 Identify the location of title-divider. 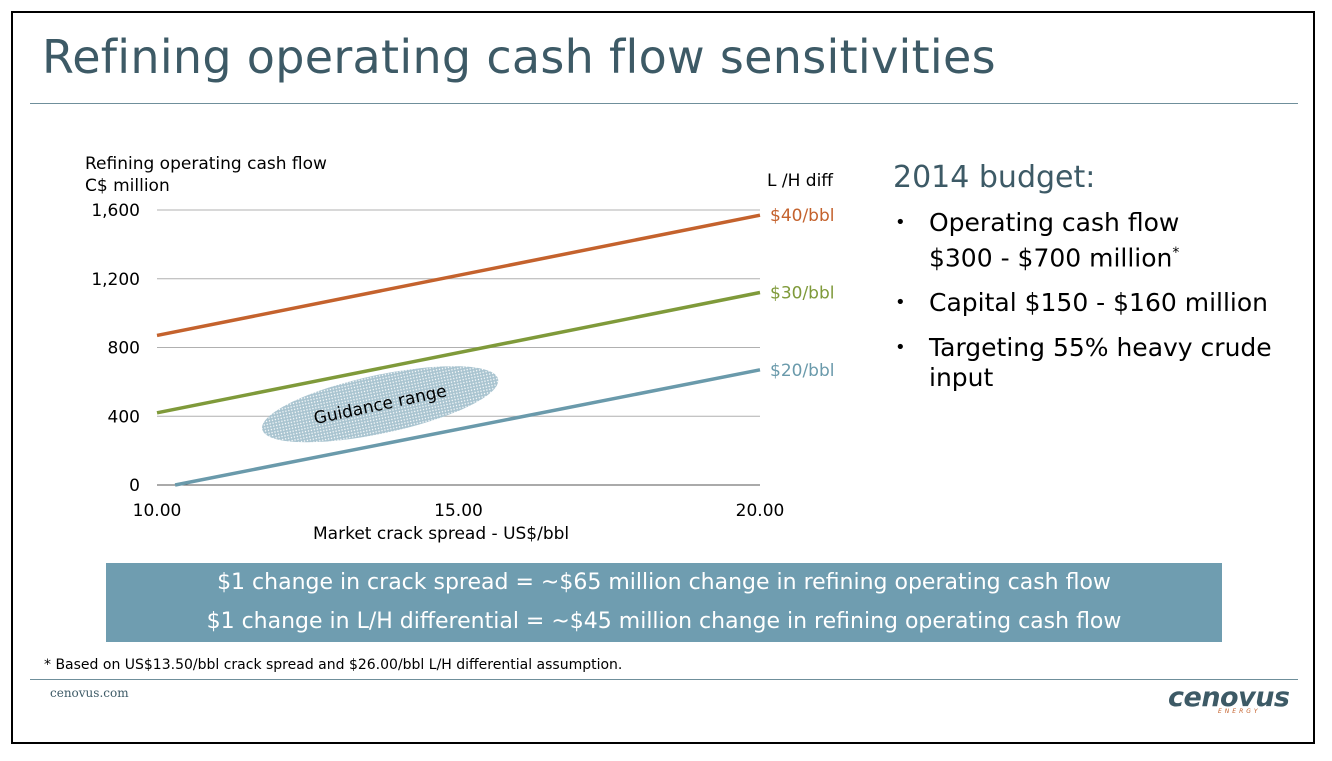
(664, 103).